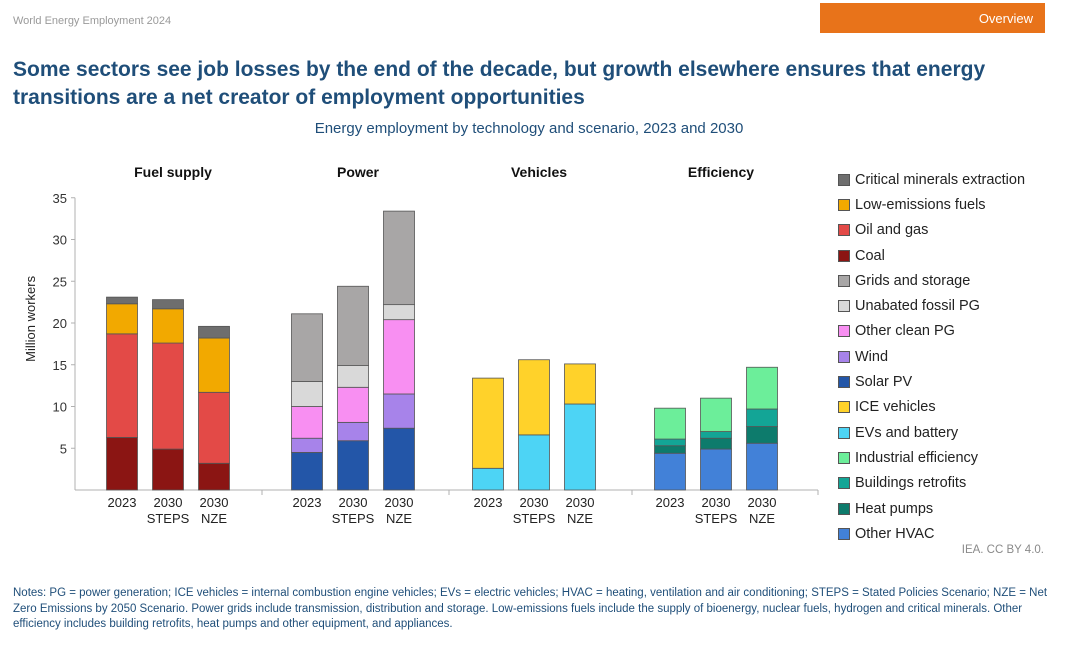 Image resolution: width=1080 pixels, height=645 pixels. What do you see at coordinates (931, 407) in the screenshot?
I see `legend-item: ICE vehicles` at bounding box center [931, 407].